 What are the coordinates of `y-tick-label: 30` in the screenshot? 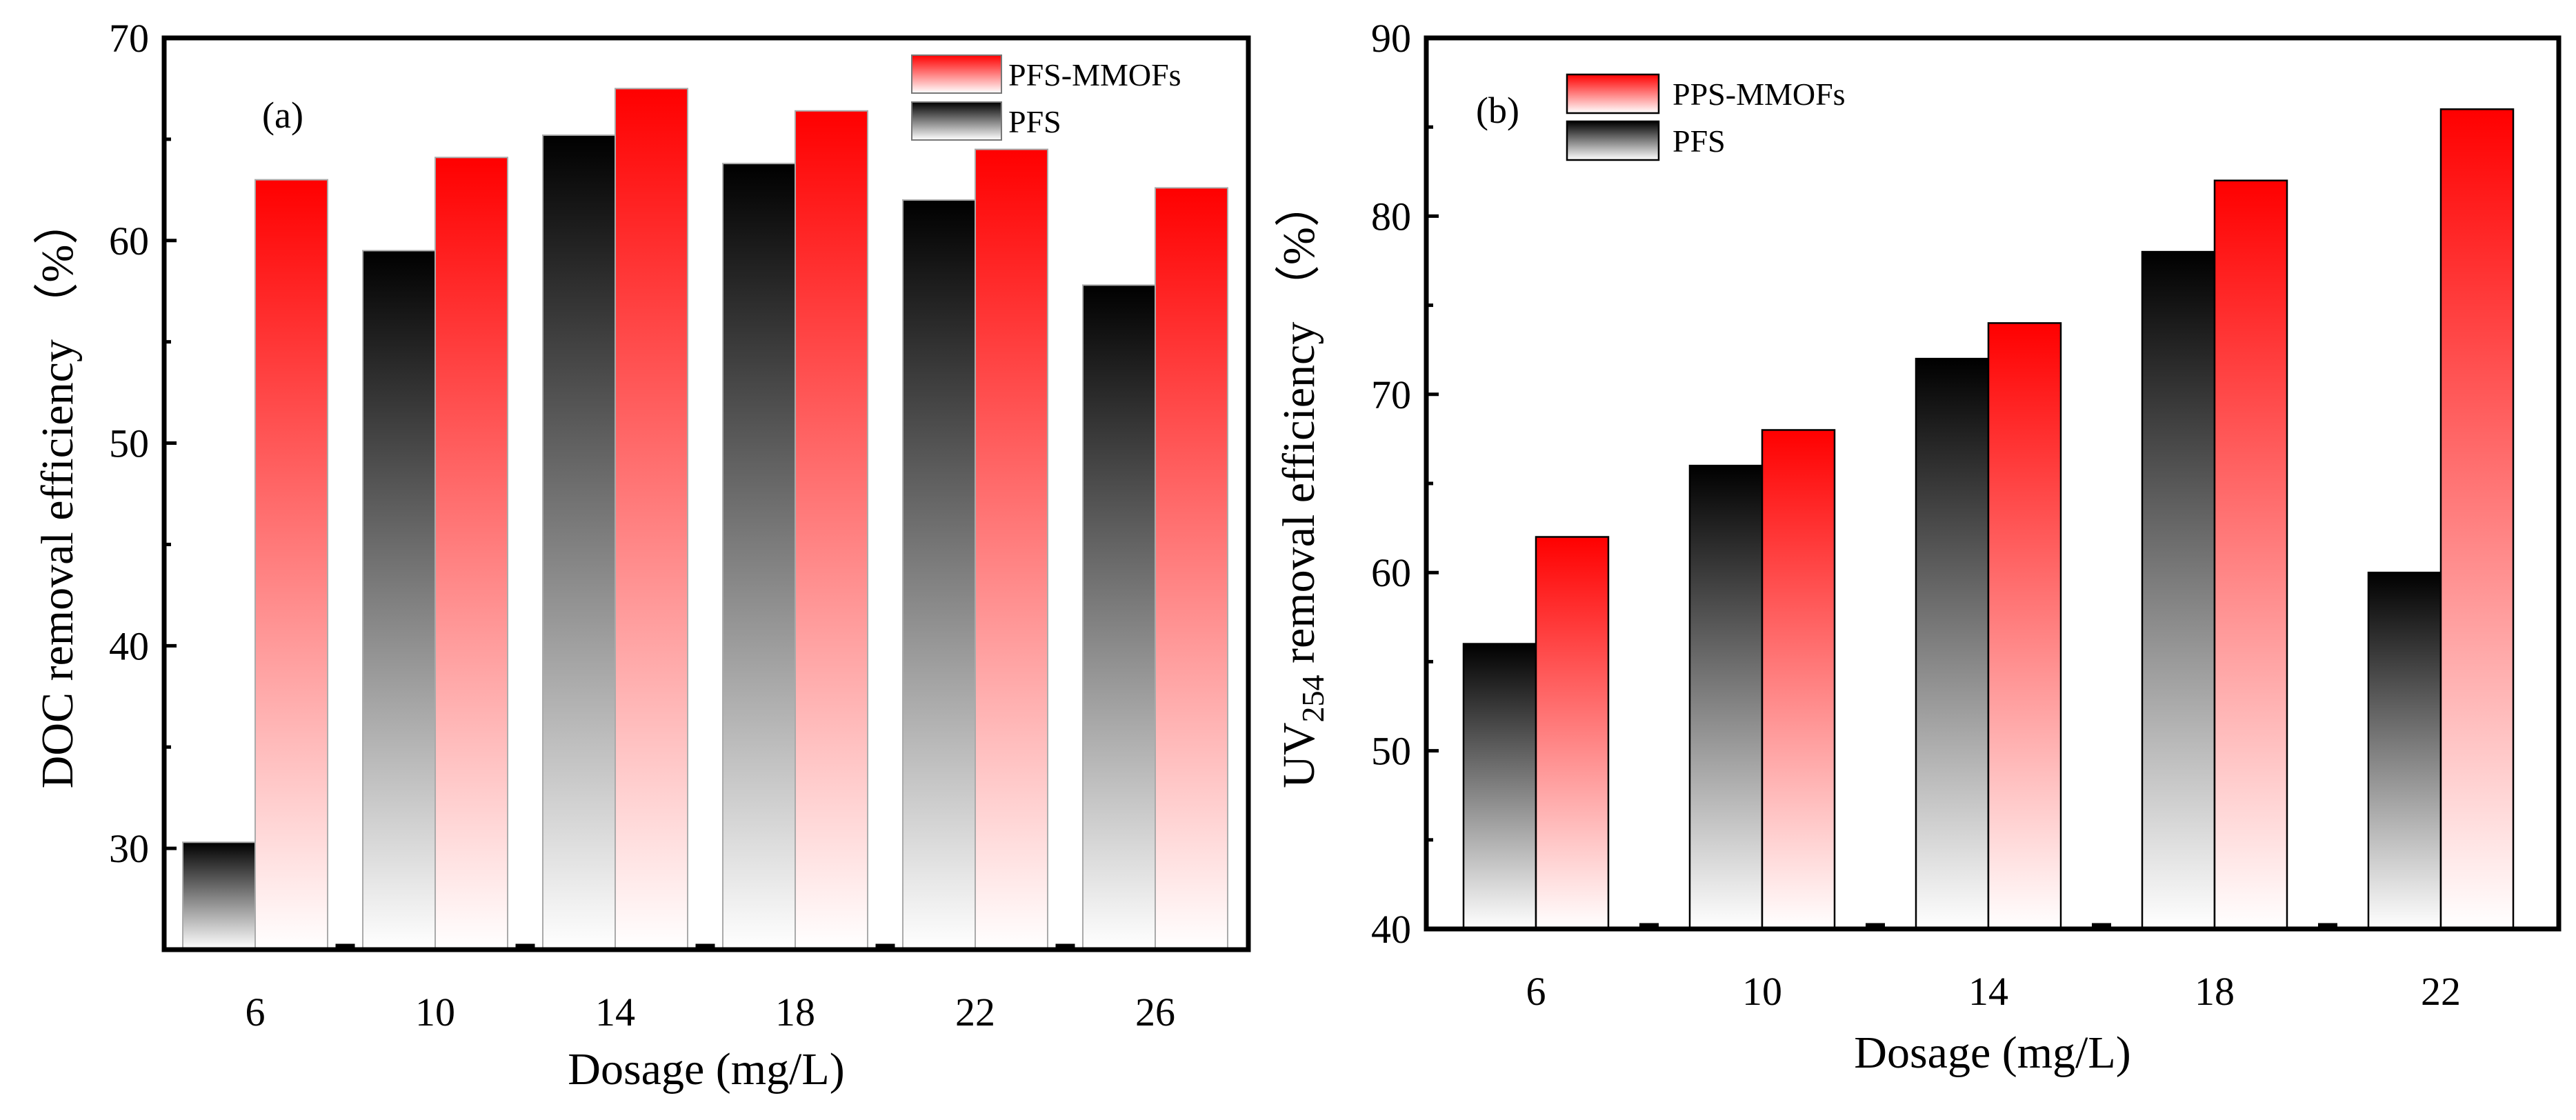 It's located at (129, 849).